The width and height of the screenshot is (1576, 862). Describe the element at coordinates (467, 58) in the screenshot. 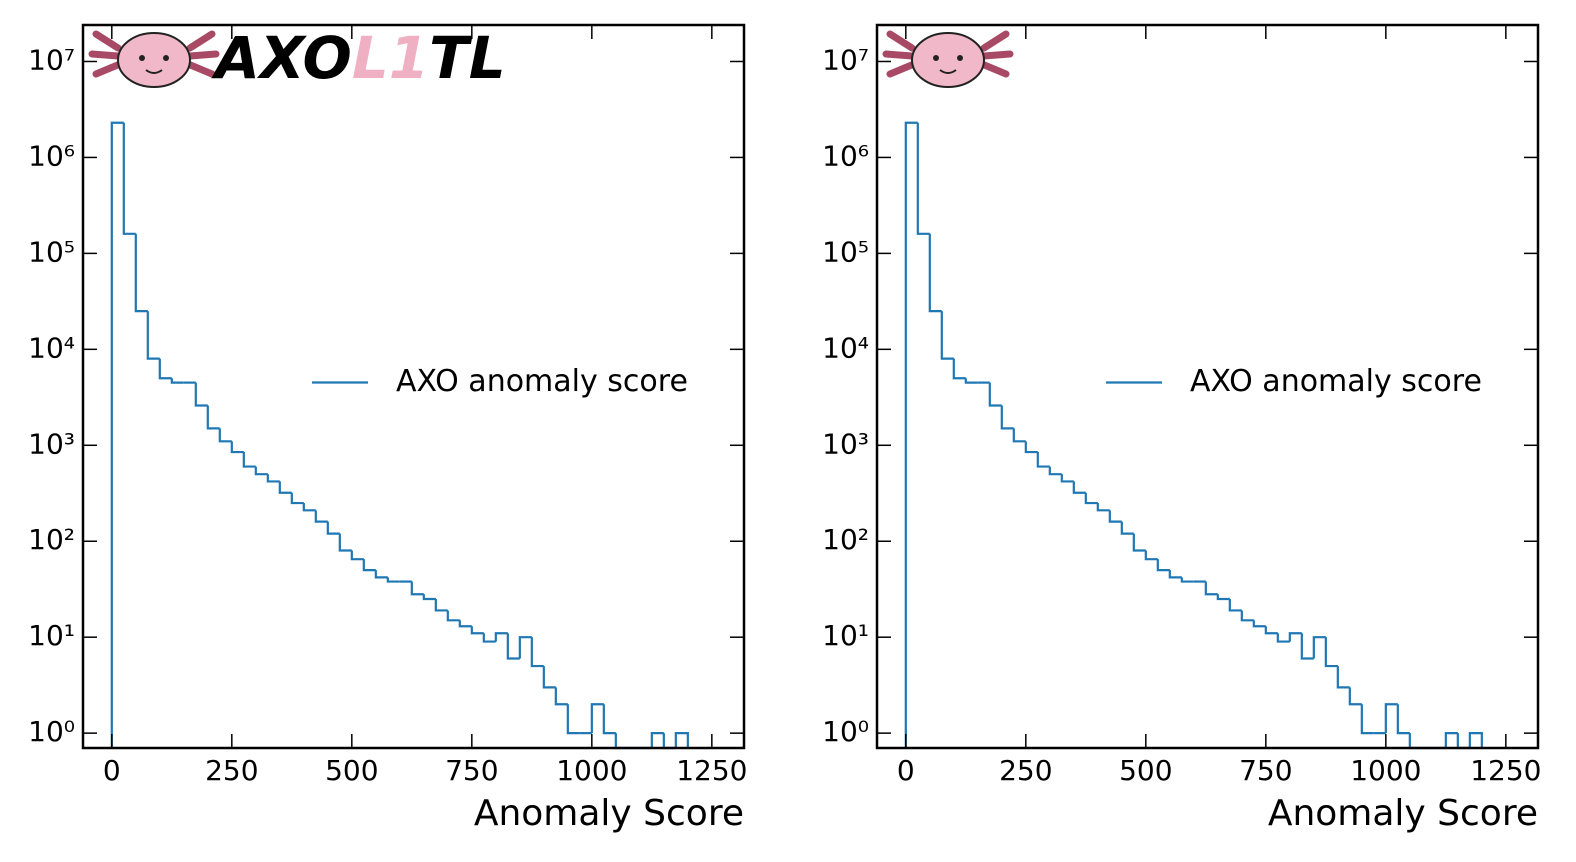

I see `logo-part: TL` at that location.